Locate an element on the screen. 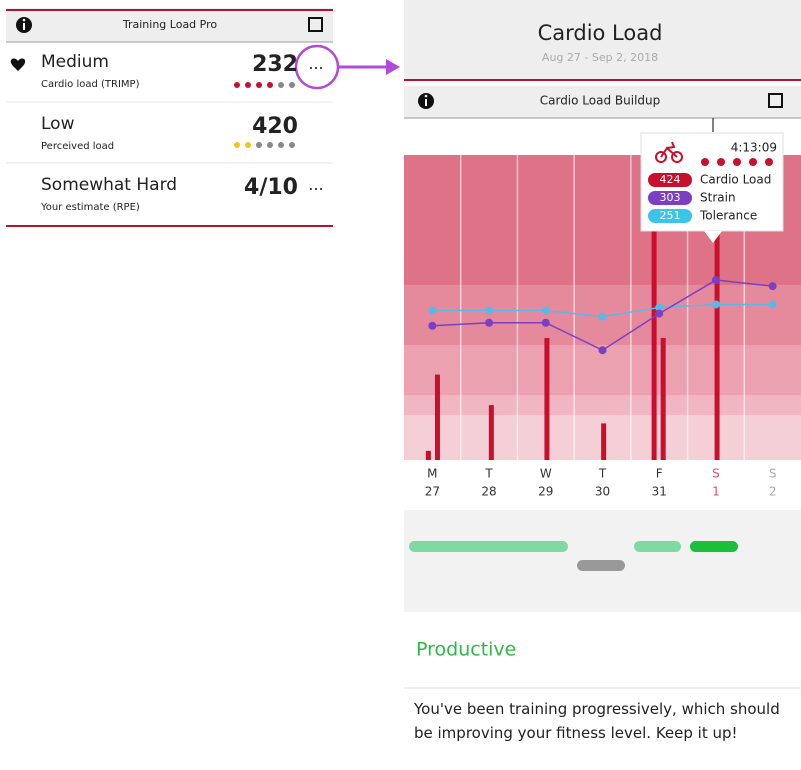 Image resolution: width=801 pixels, height=770 pixels. x-tick-label: F is located at coordinates (659, 474).